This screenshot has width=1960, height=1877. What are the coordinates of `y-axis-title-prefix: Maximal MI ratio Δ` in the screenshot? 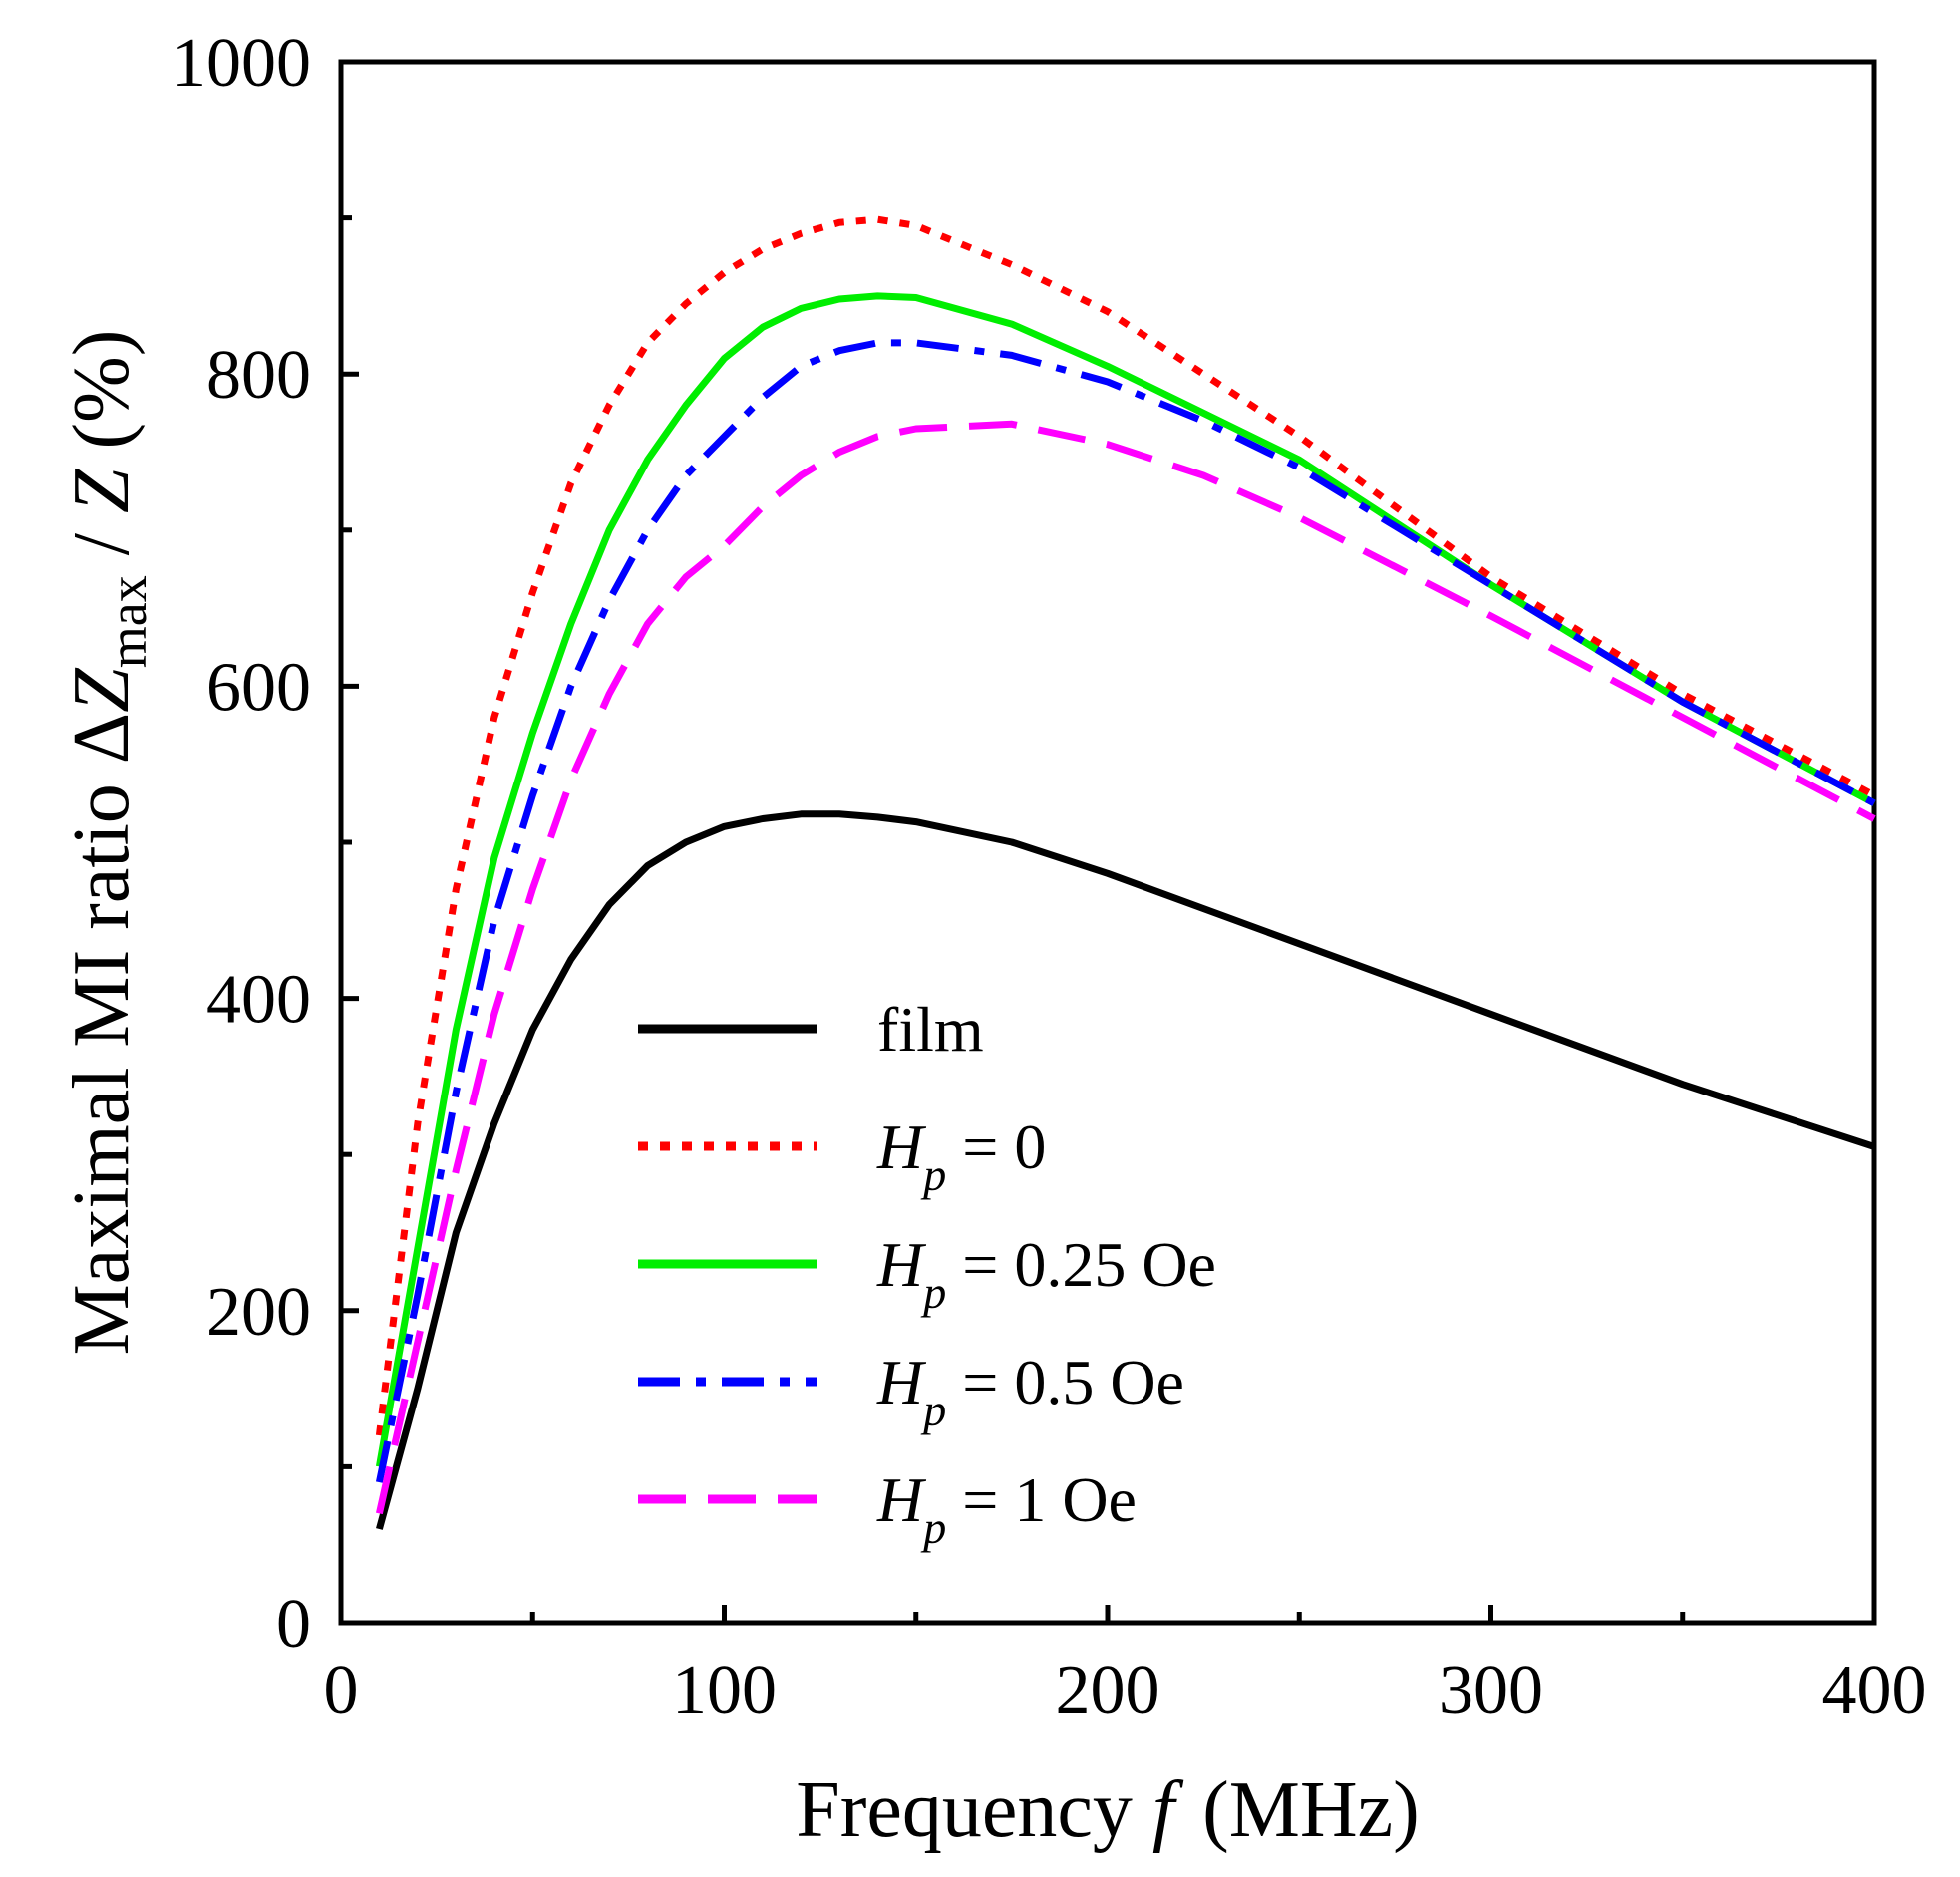 It's located at (102, 1034).